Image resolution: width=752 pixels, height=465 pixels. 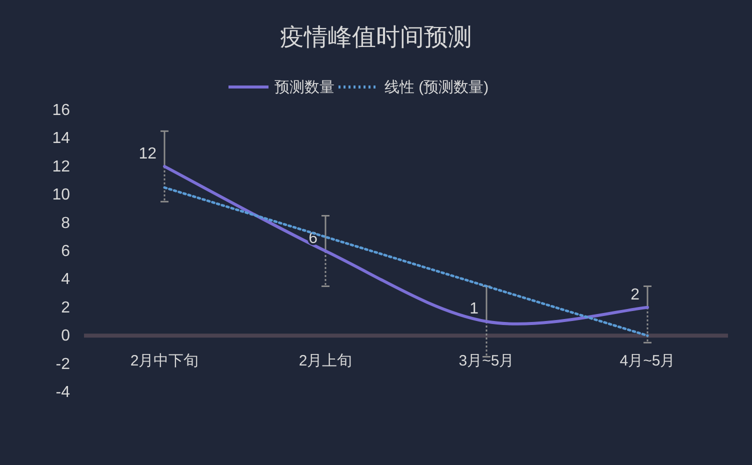 I want to click on y-tick-label: 14, so click(x=61, y=139).